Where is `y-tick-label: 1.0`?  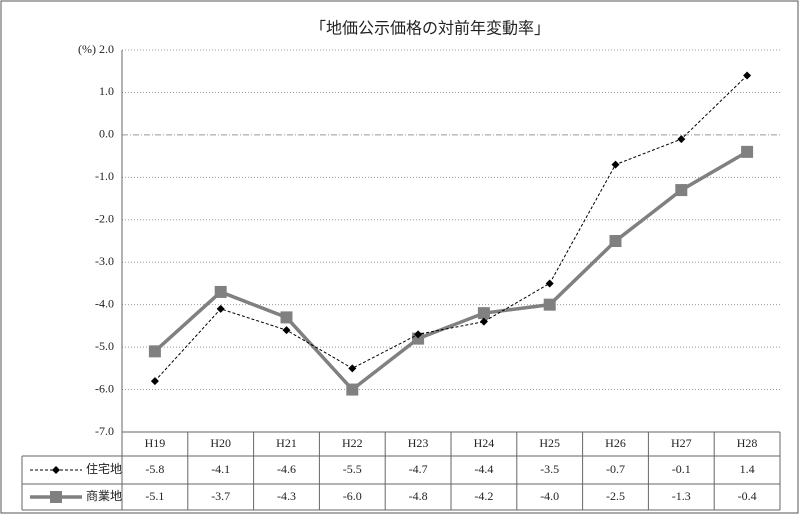
y-tick-label: 1.0 is located at coordinates (106, 91).